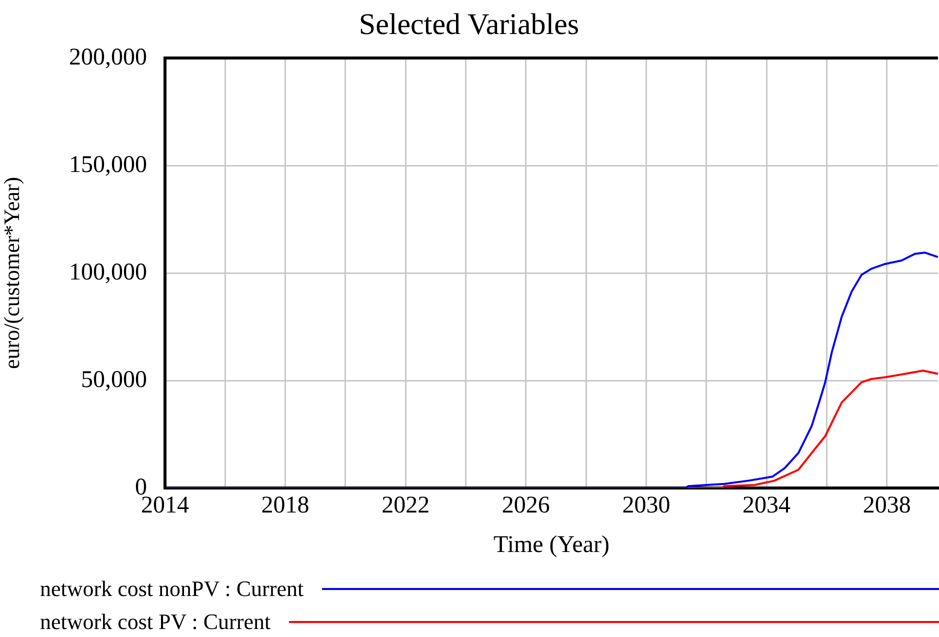 The width and height of the screenshot is (939, 637). Describe the element at coordinates (108, 165) in the screenshot. I see `y-tick-label: 150,000` at that location.